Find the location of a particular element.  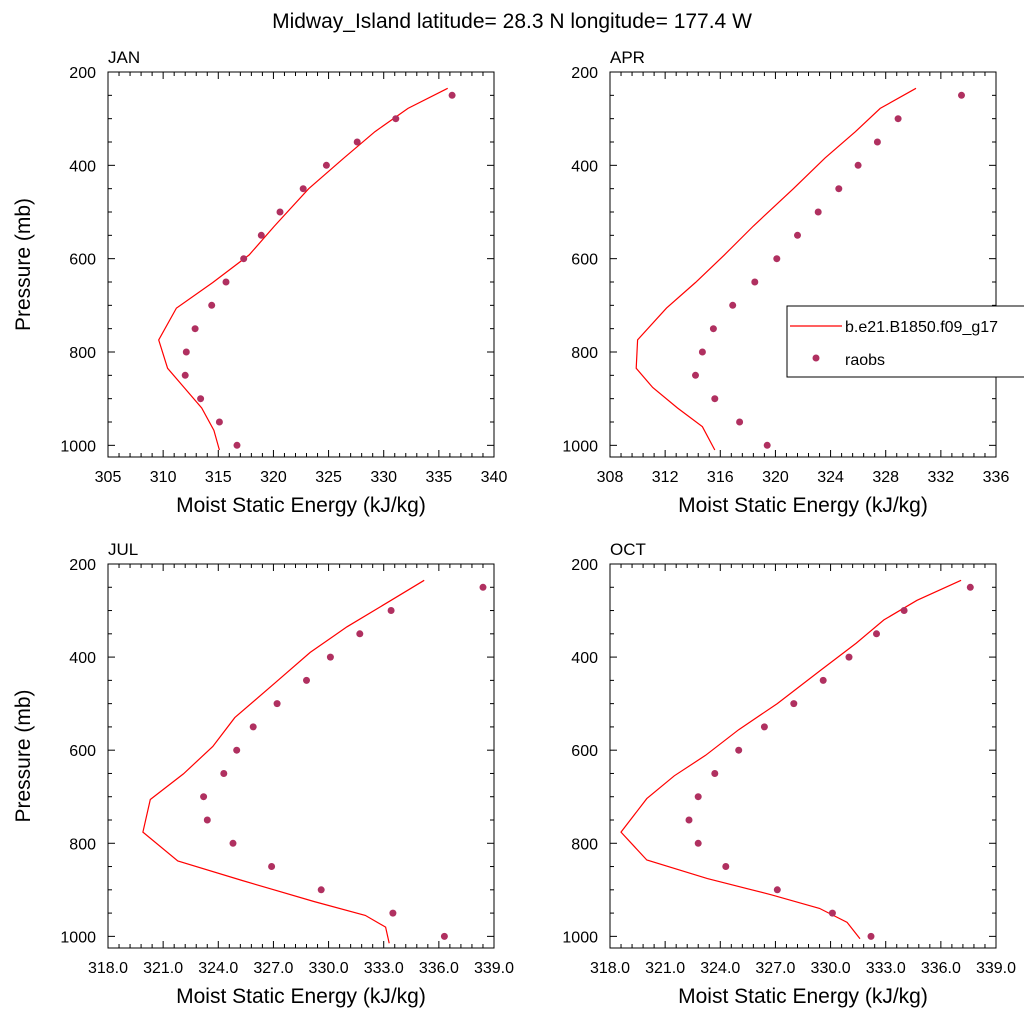

x-tick-label: 321.0 is located at coordinates (163, 968).